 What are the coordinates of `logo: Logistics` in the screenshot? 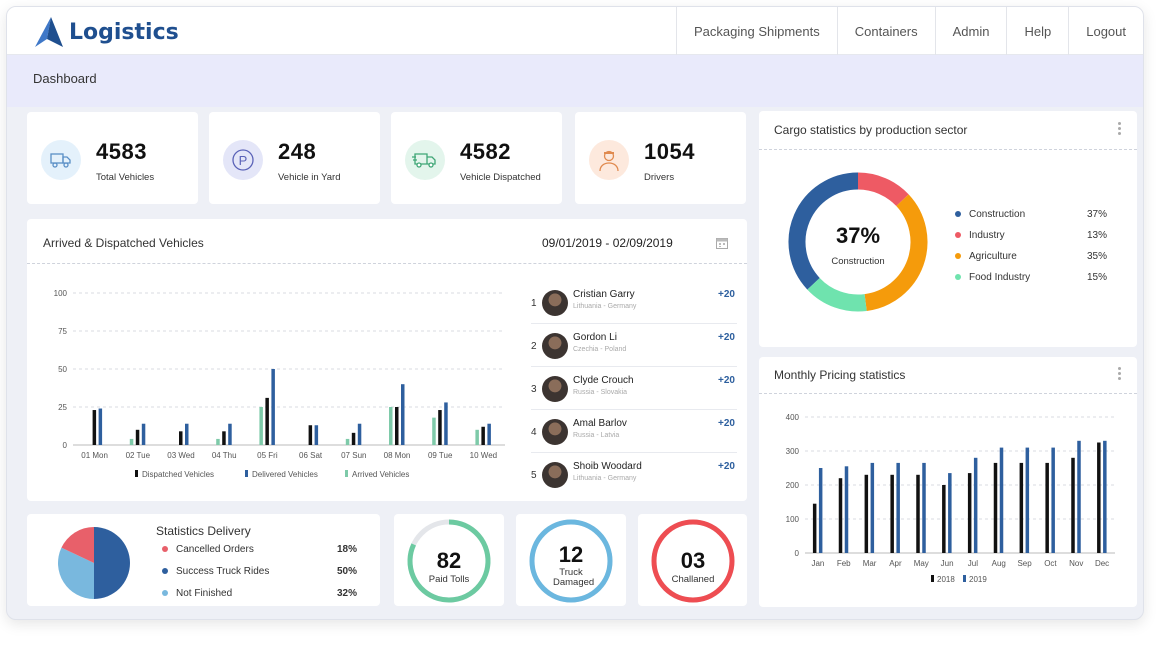 It's located at (106, 32).